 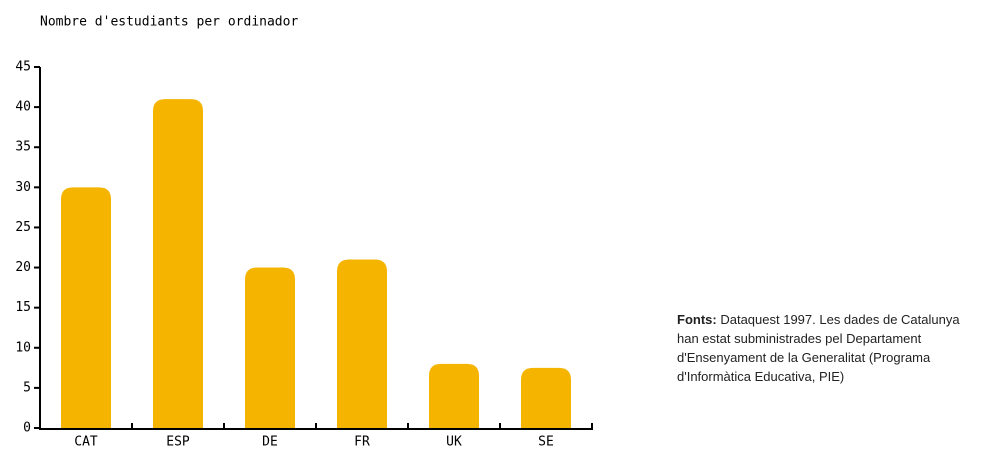 I want to click on x-tick-label: SE, so click(x=546, y=442).